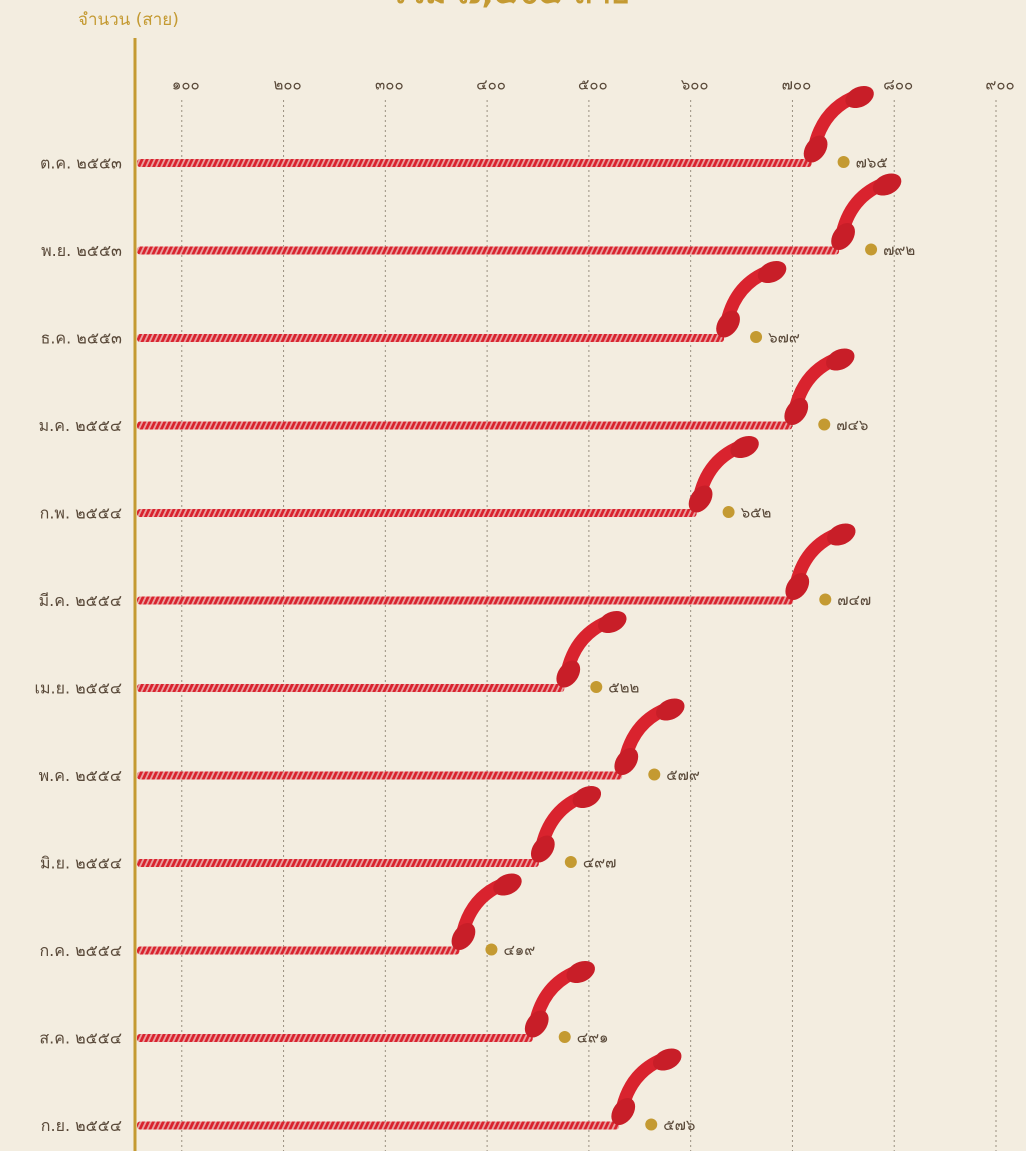 This screenshot has width=1026, height=1151. What do you see at coordinates (784, 338) in the screenshot?
I see `value-label: ๖๗๙` at bounding box center [784, 338].